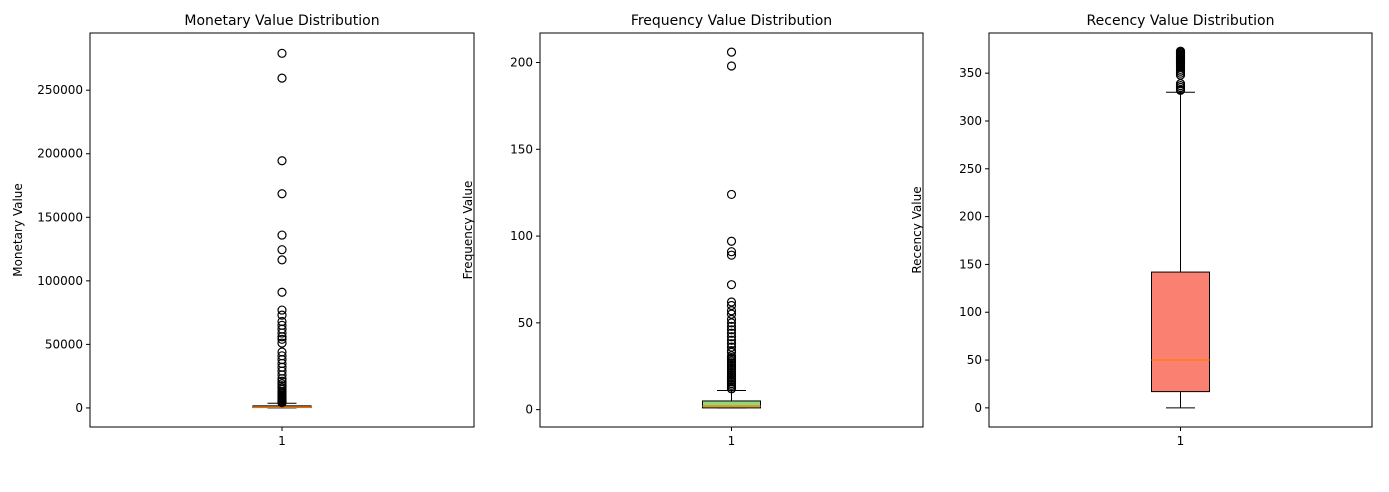  Describe the element at coordinates (1181, 21) in the screenshot. I see `chart-title: Recency Value Distribution` at that location.